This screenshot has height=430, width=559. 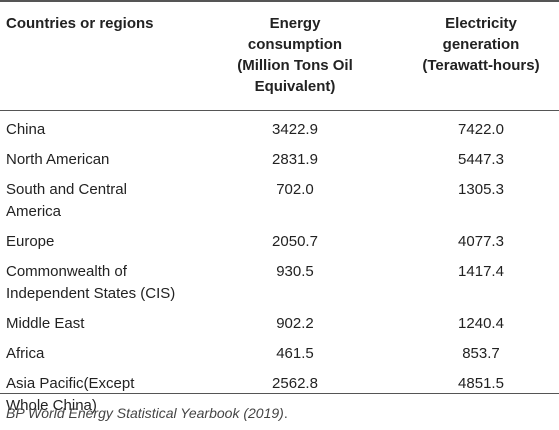 I want to click on table-row: Africa 461.5 853.7, so click(x=279, y=354).